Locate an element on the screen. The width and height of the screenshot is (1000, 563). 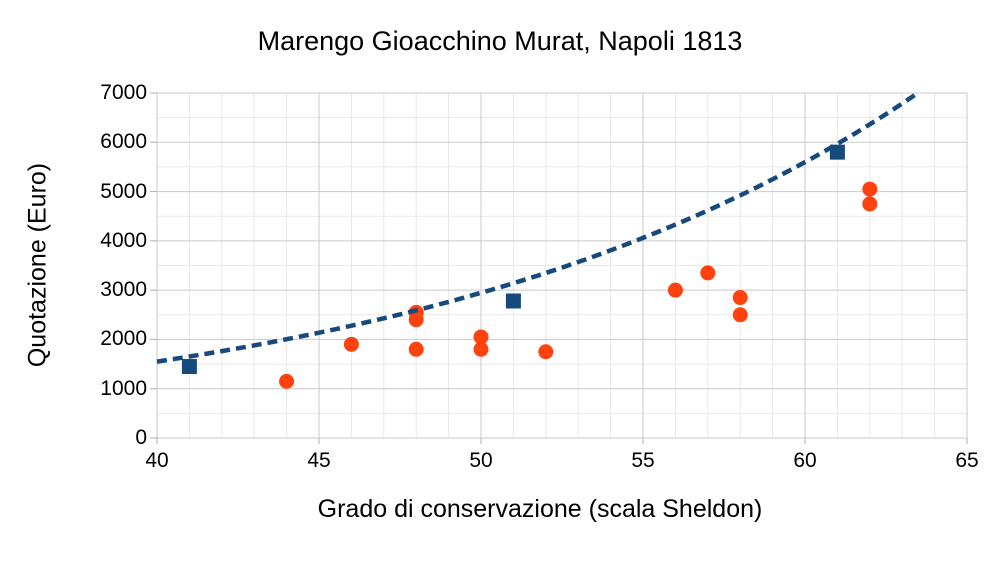
y-tick-label: 0 is located at coordinates (141, 437).